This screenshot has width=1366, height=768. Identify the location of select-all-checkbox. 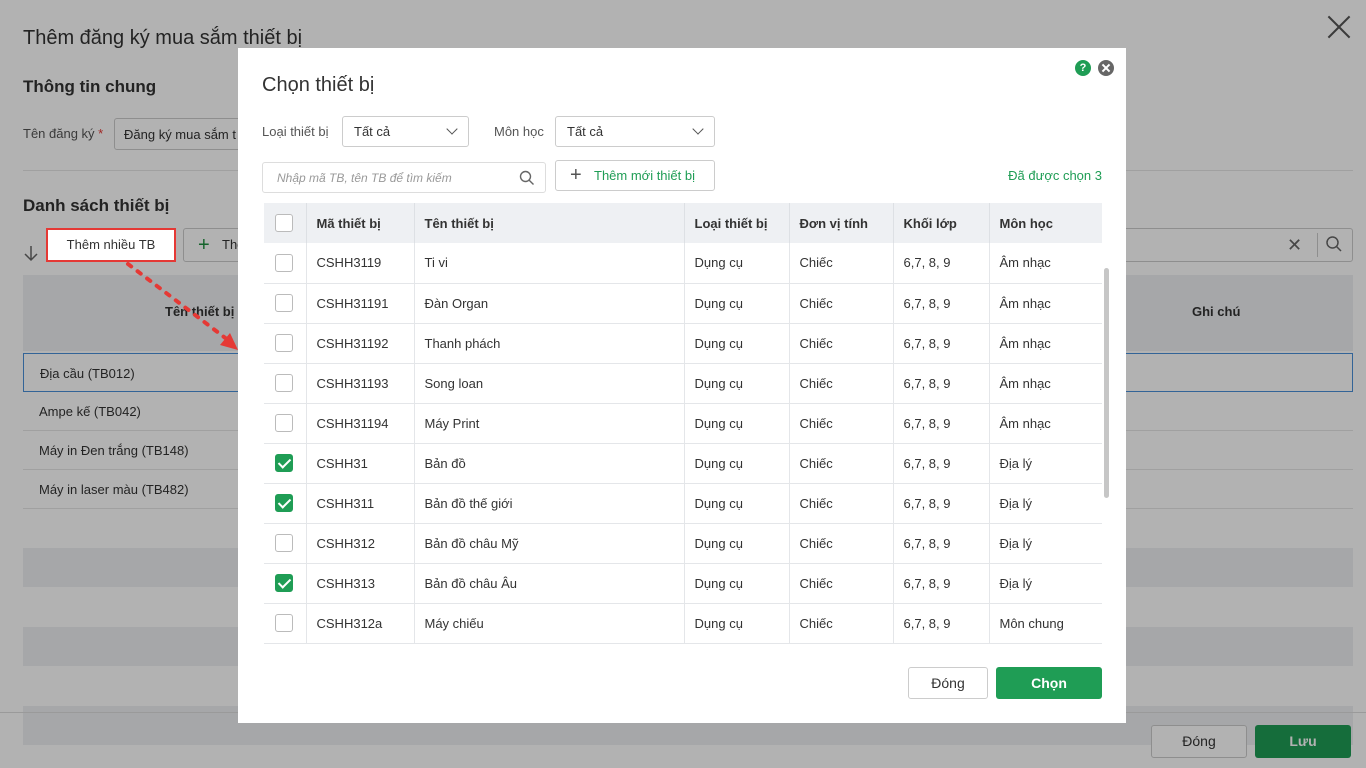
(284, 223).